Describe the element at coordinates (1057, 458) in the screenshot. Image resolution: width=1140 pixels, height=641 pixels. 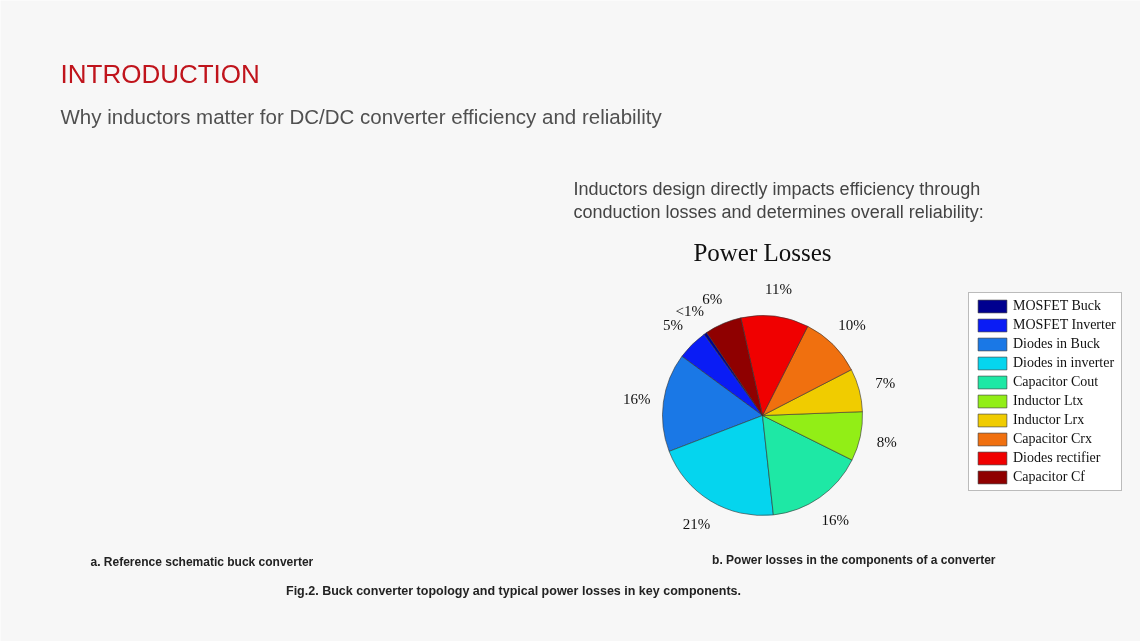
I see `legend-label: Diodes rectifier` at that location.